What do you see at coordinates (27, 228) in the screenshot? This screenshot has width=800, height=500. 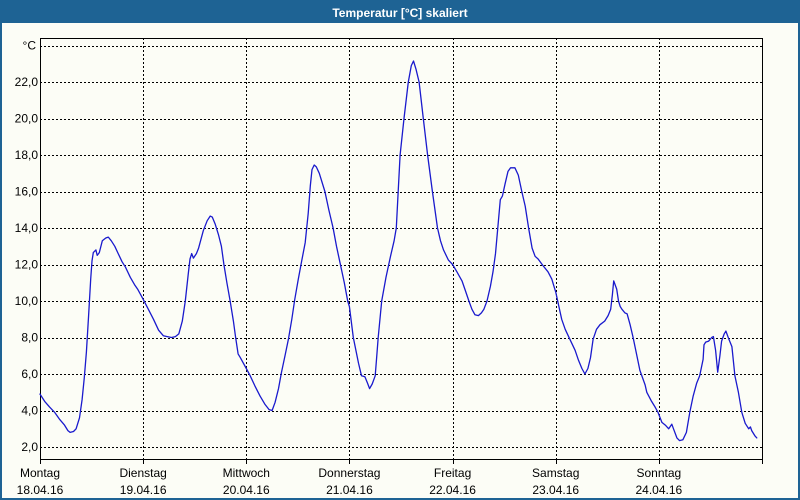 I see `y-axis-label: 14,0` at bounding box center [27, 228].